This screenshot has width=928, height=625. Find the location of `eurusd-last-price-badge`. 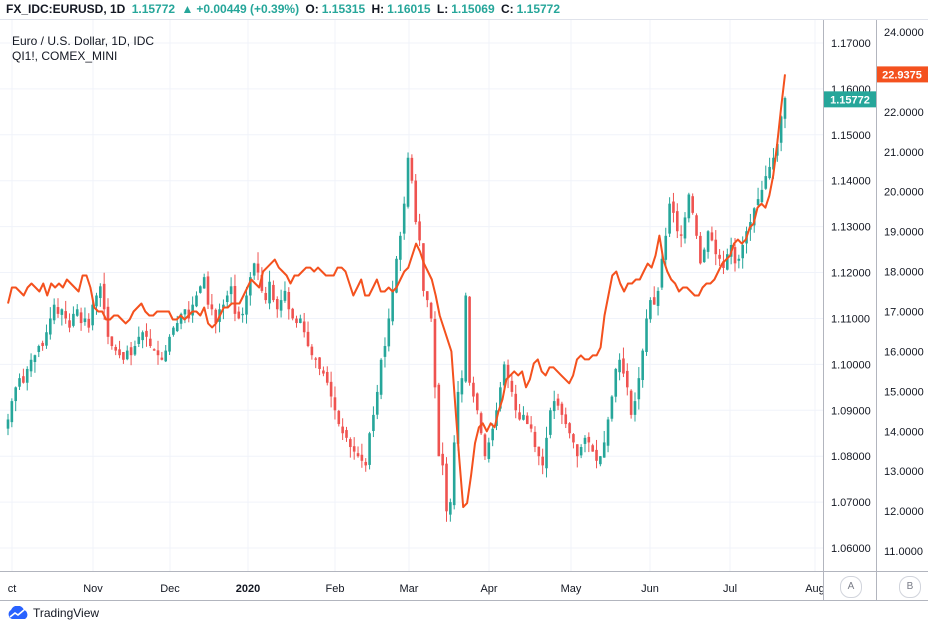

eurusd-last-price-badge is located at coordinates (850, 99).